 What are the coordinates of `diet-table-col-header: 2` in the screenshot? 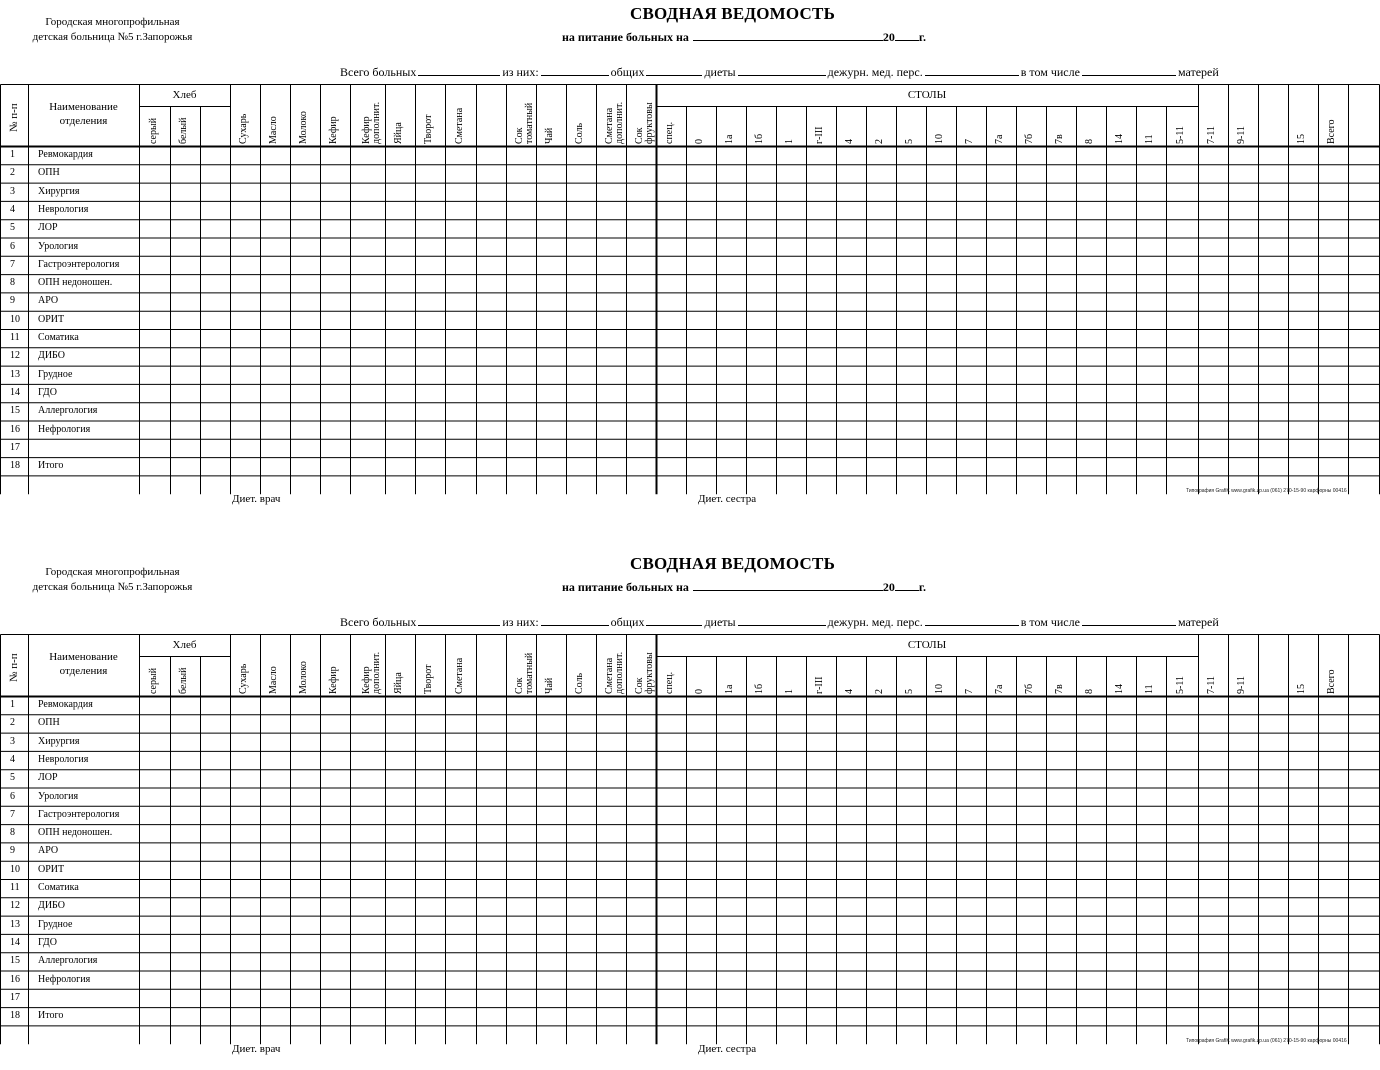 It's located at (879, 141).